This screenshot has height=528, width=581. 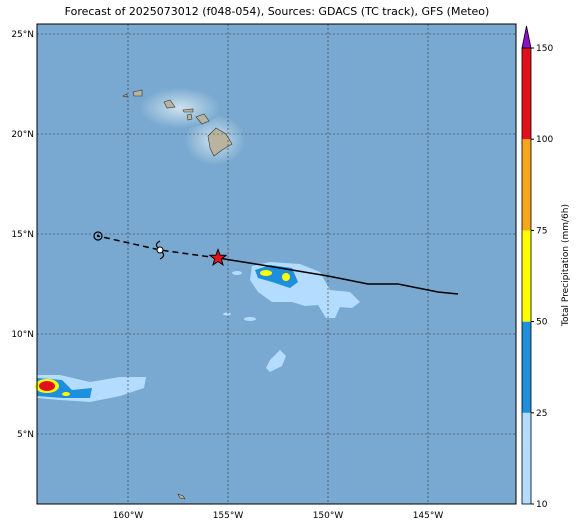 What do you see at coordinates (541, 414) in the screenshot?
I see `colorbar-tick-label: 25` at bounding box center [541, 414].